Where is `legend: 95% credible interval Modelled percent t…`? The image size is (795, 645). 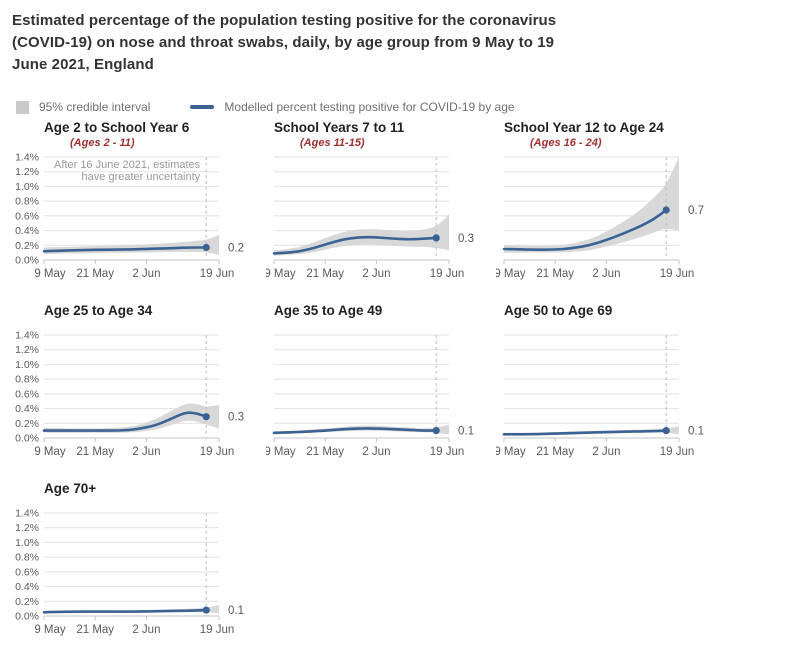
legend: 95% credible interval Modelled percent t… is located at coordinates (405, 107).